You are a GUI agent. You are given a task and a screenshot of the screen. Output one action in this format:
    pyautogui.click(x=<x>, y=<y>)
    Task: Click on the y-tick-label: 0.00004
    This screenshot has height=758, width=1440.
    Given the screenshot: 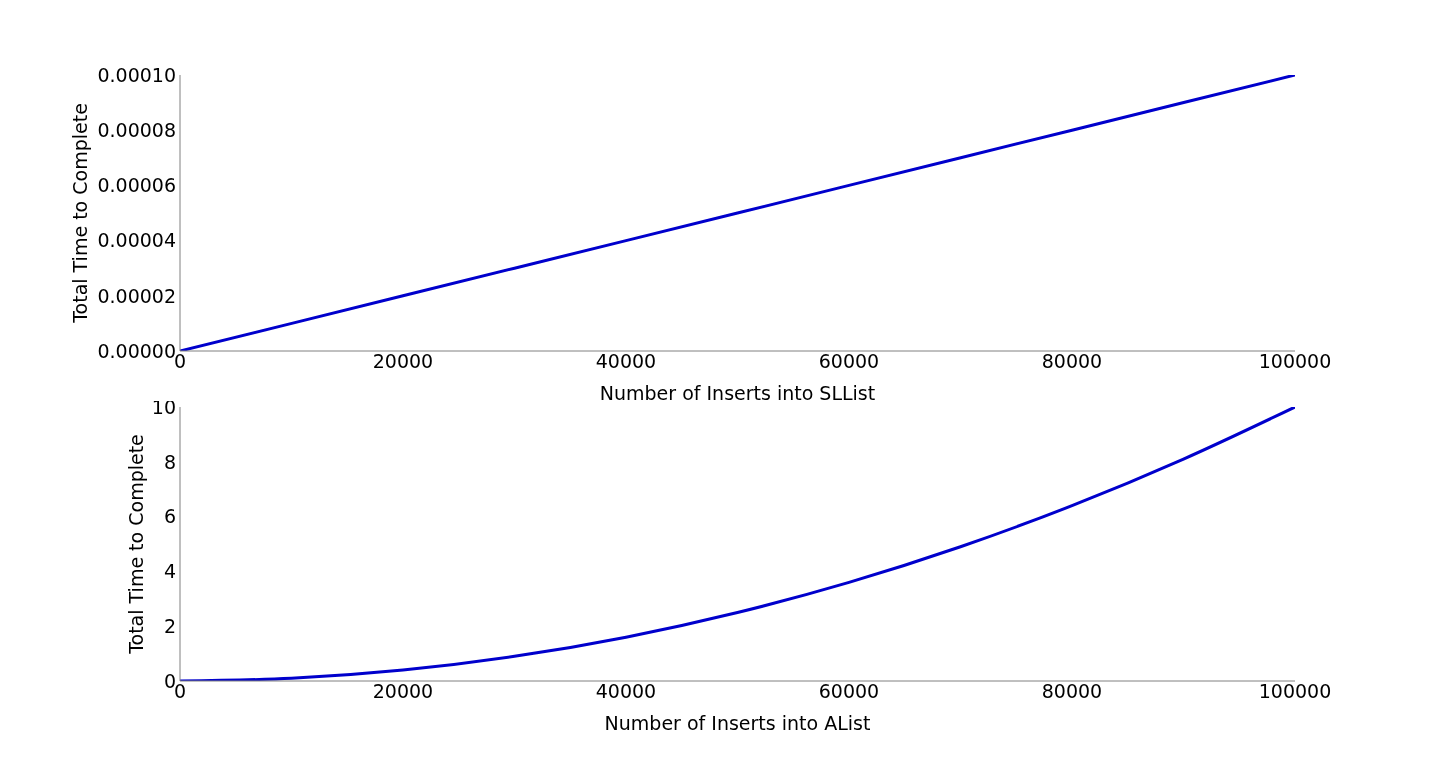 What is the action you would take?
    pyautogui.click(x=136, y=240)
    